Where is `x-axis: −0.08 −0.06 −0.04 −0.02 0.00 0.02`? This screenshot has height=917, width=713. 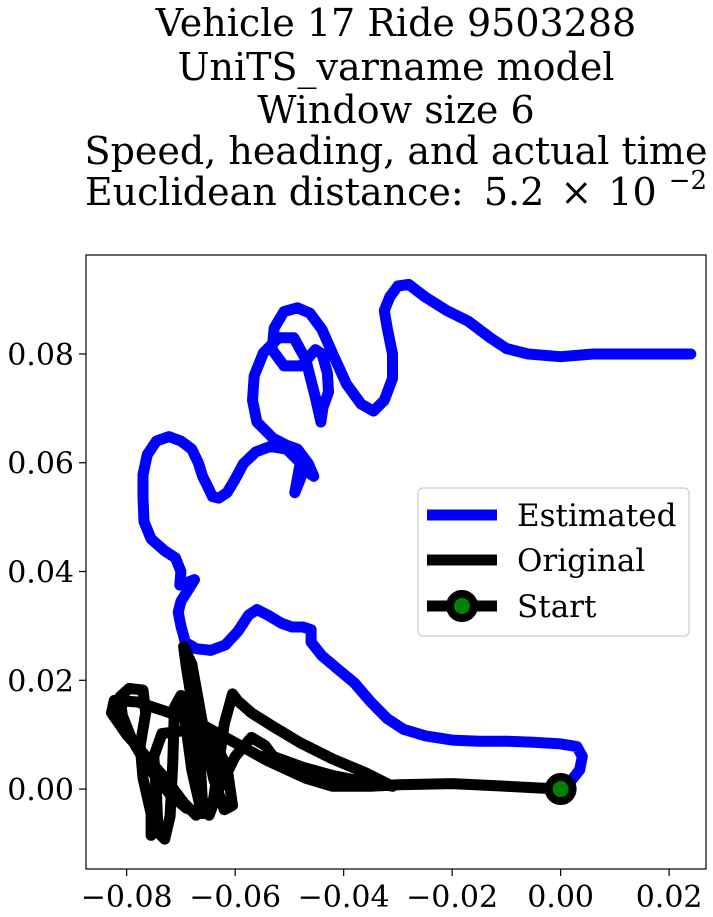
x-axis: −0.08 −0.06 −0.04 −0.02 0.00 0.02 is located at coordinates (392, 892).